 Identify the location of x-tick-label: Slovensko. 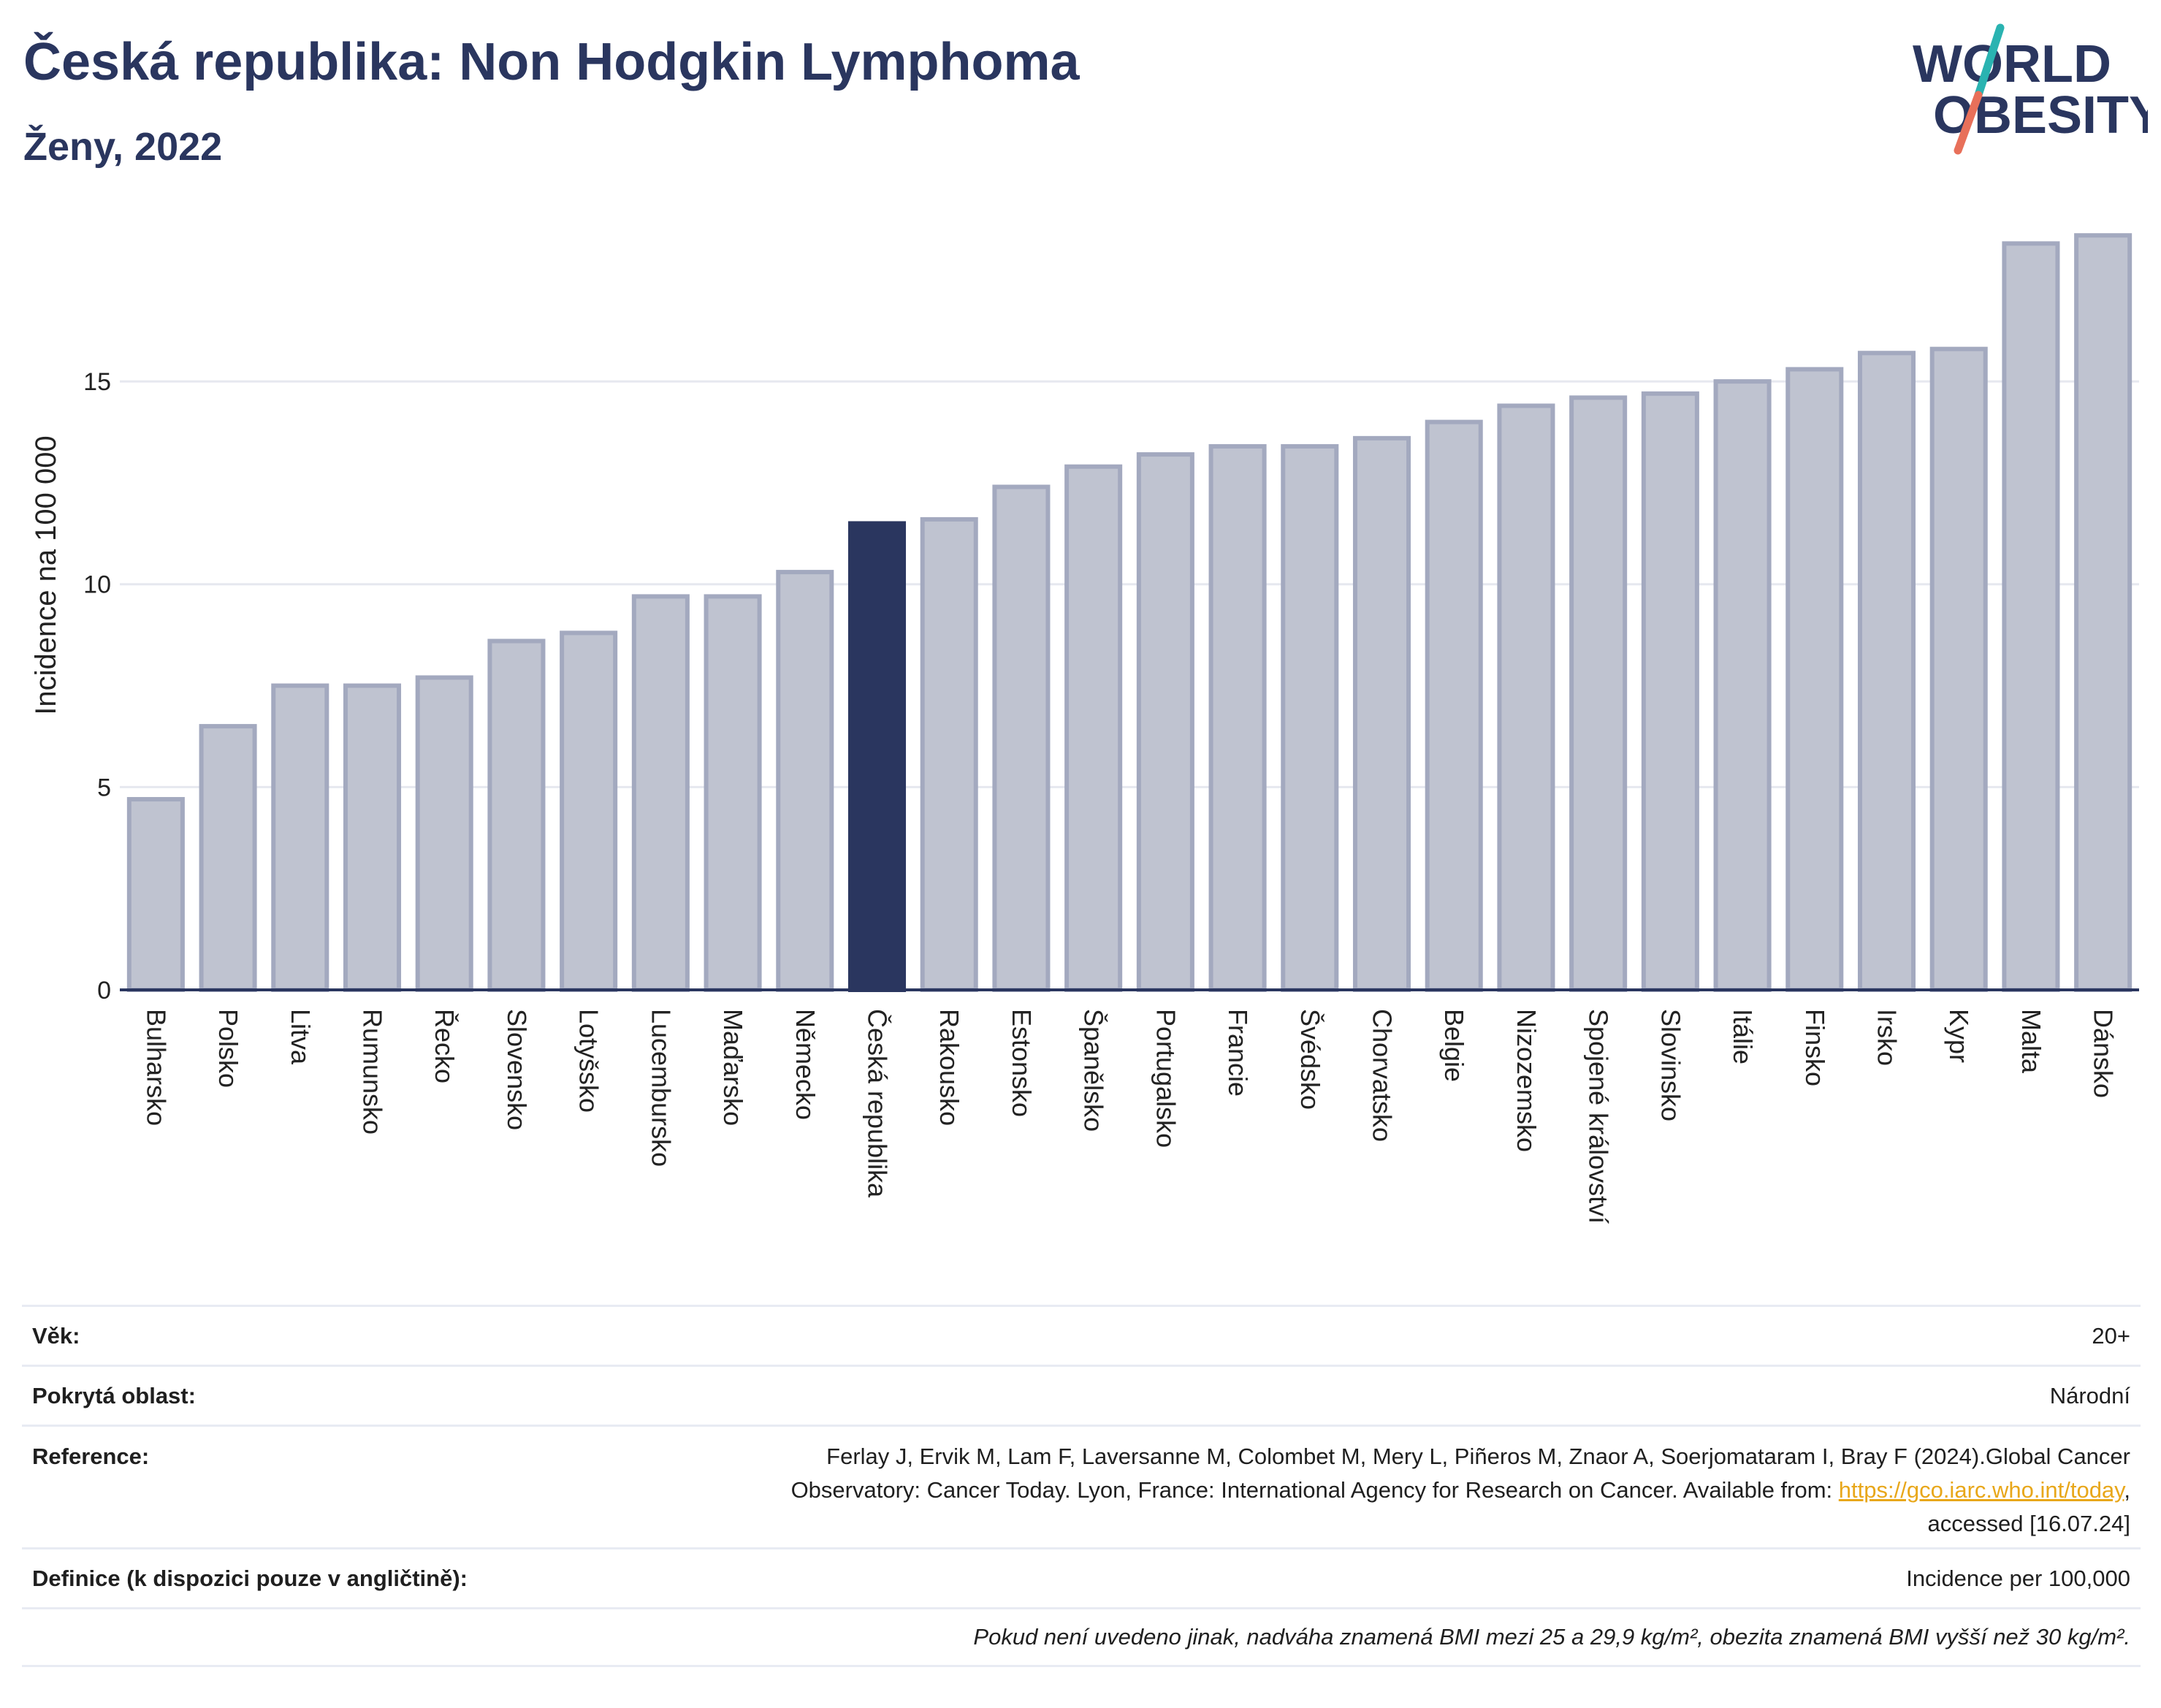
(517, 1069).